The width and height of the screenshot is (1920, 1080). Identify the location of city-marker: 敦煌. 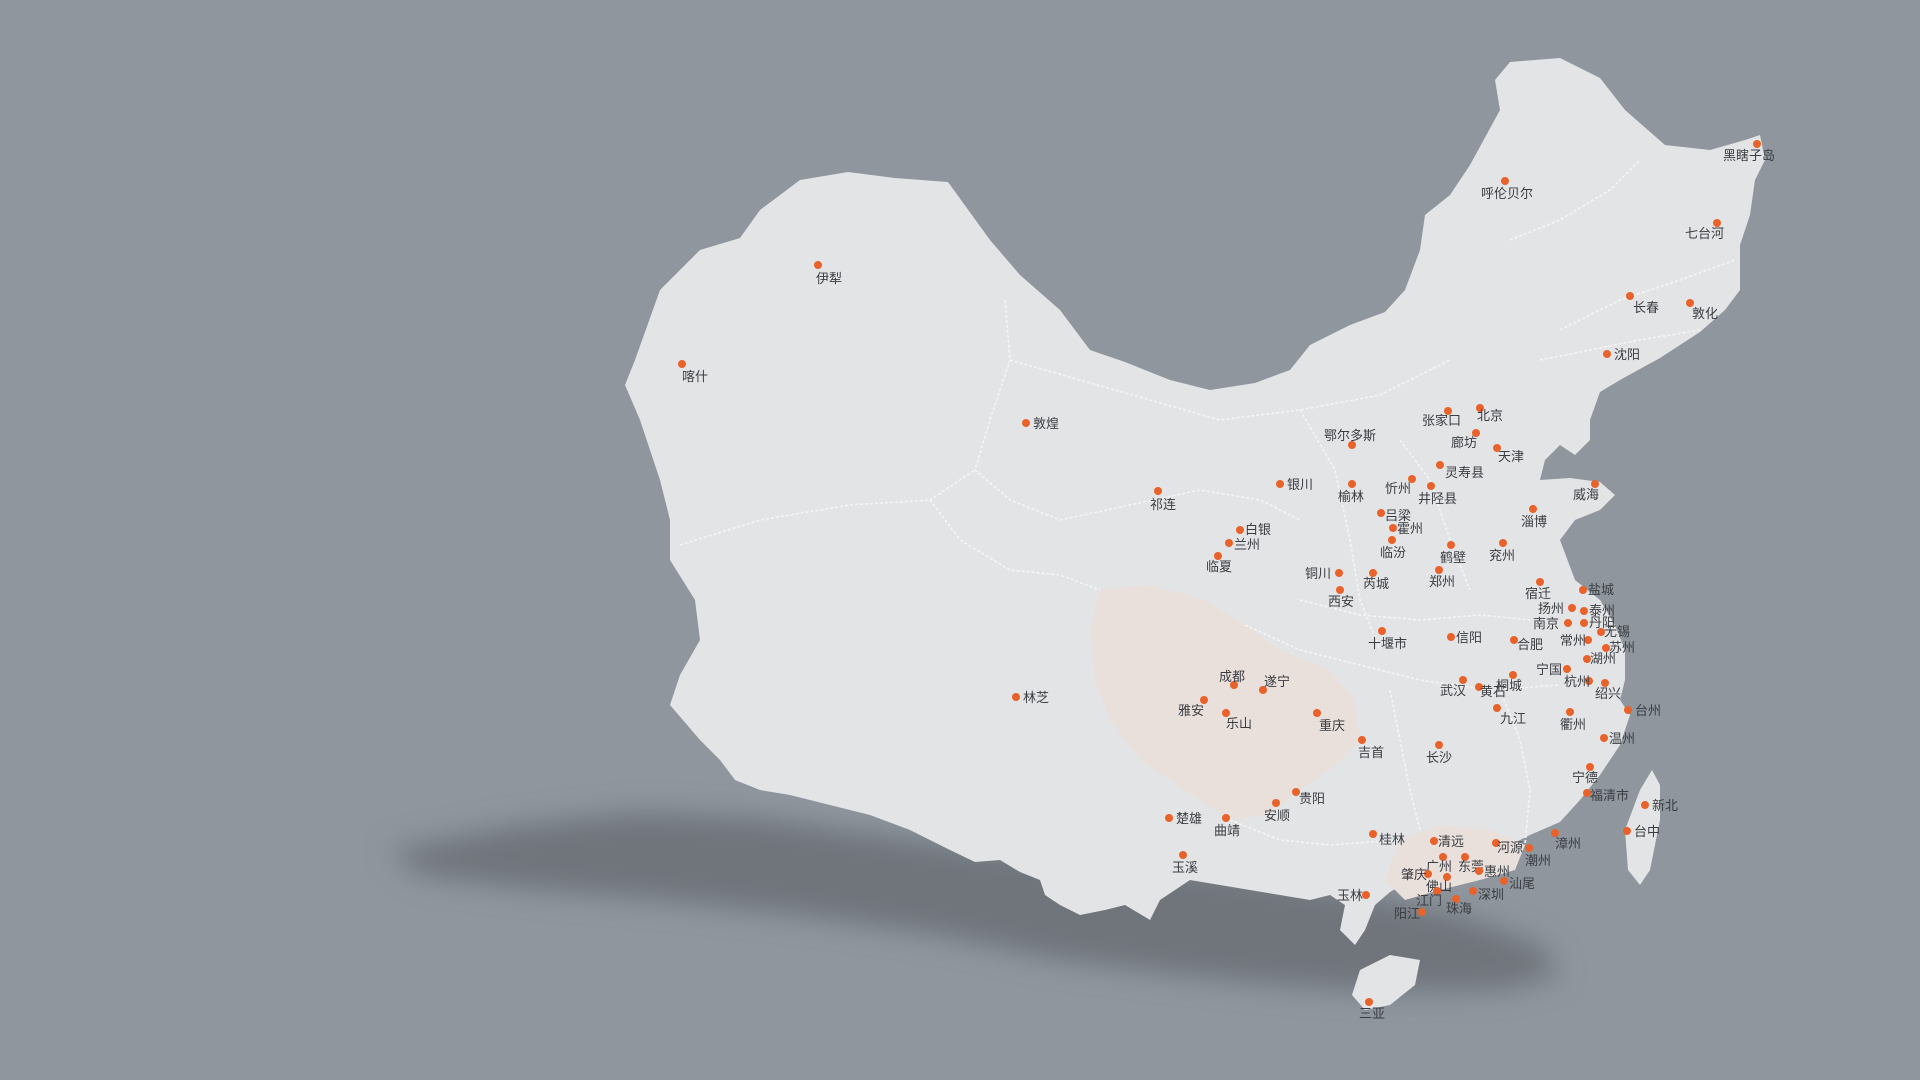
(1040, 424).